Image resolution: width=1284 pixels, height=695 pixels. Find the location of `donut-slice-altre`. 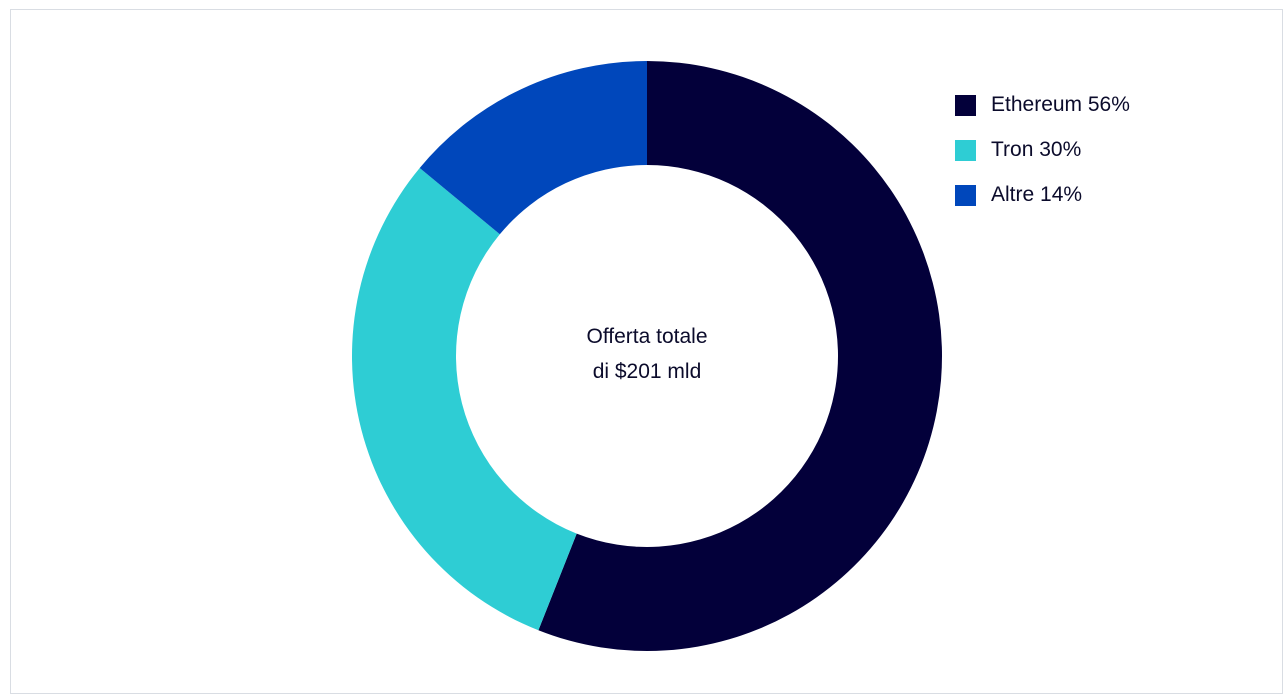

donut-slice-altre is located at coordinates (533, 148).